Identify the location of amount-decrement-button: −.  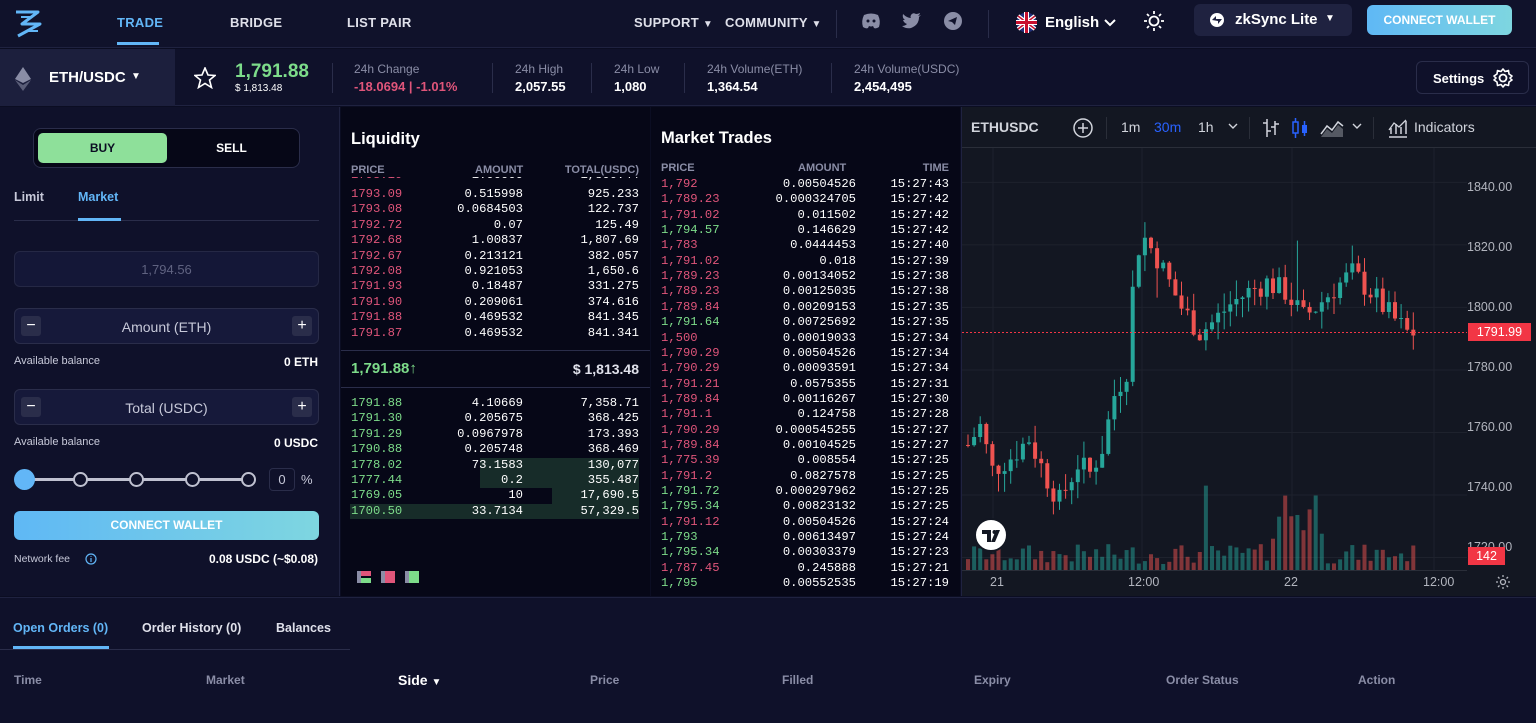
(31, 326).